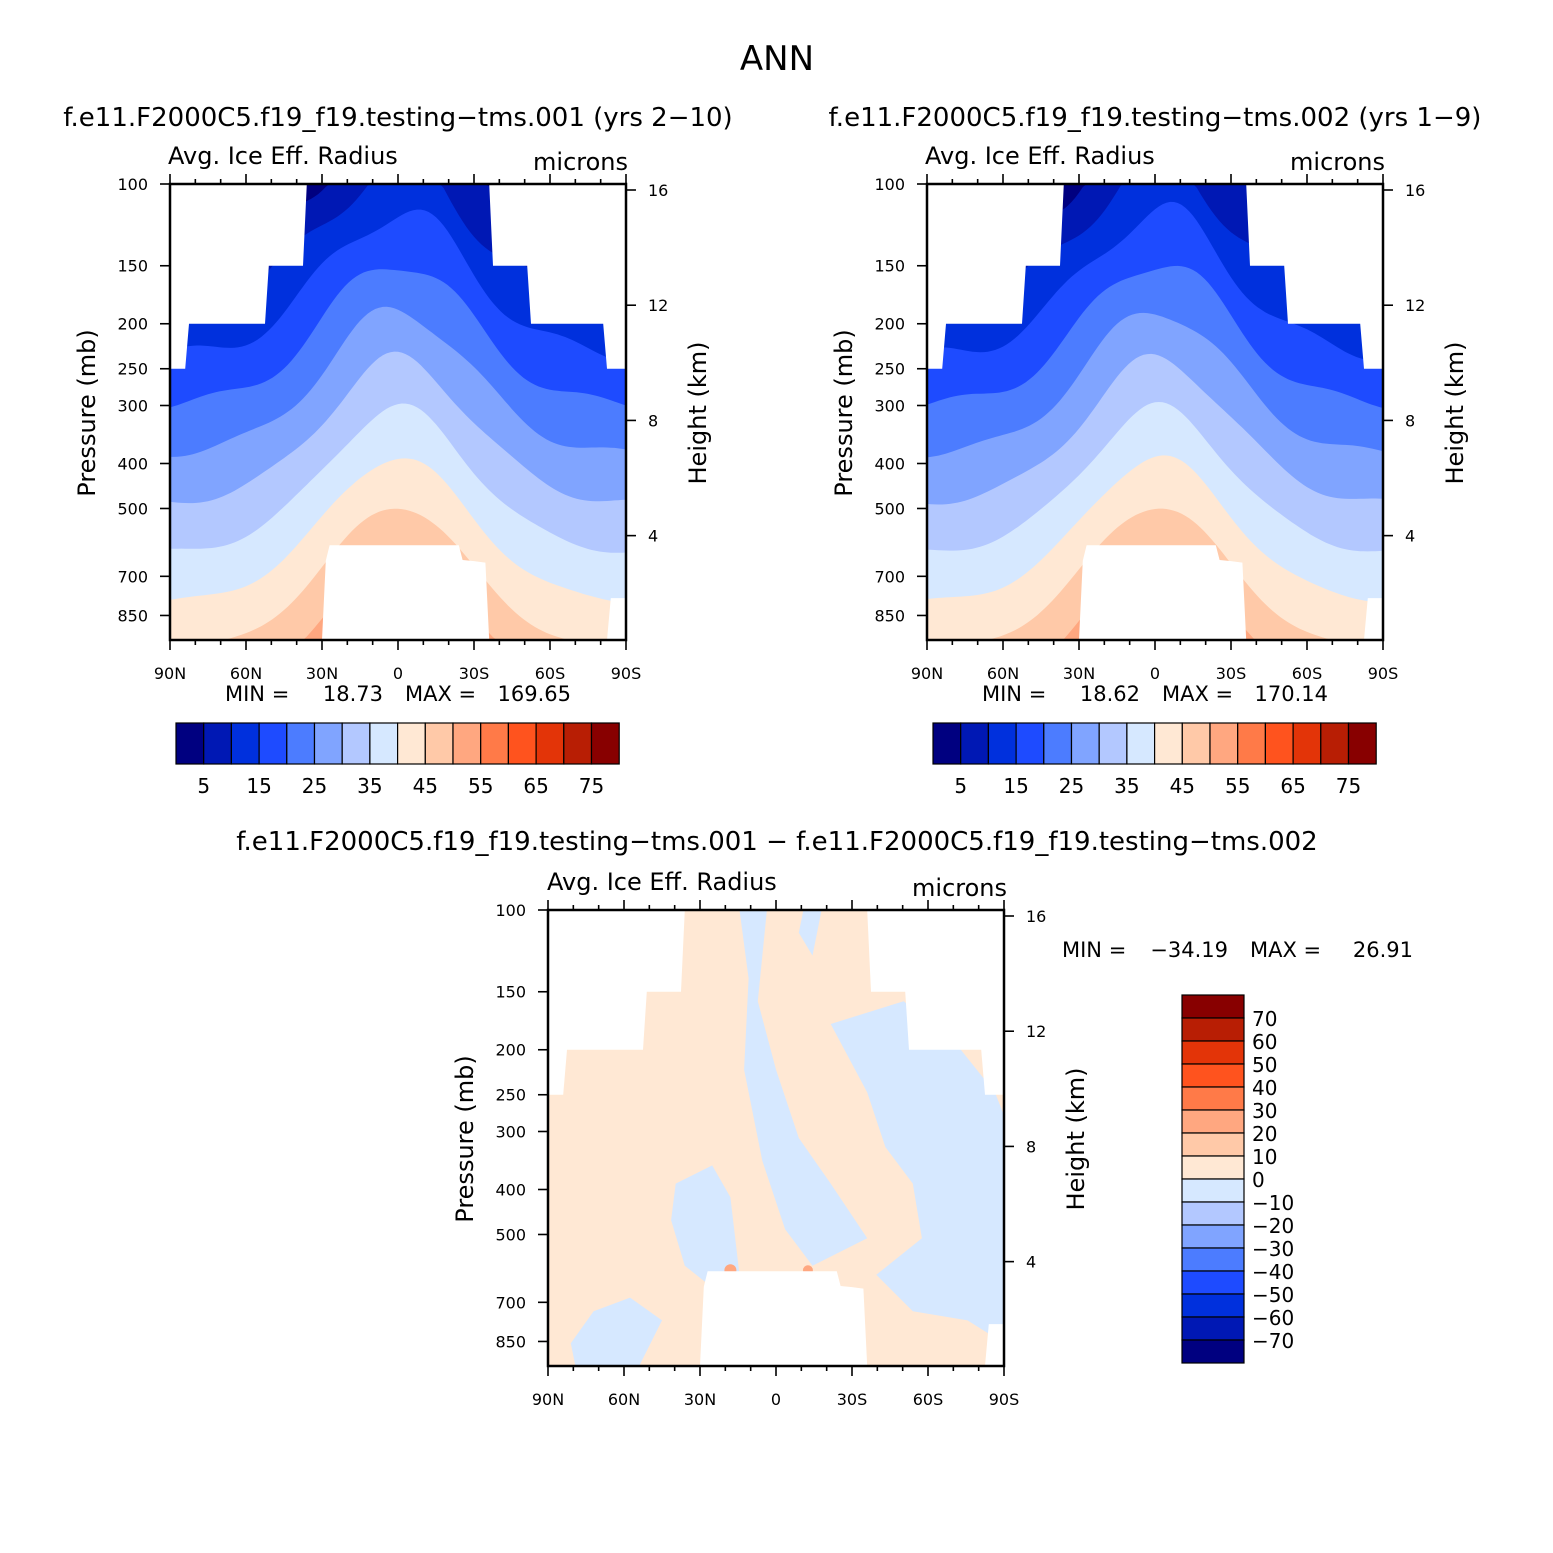 This screenshot has height=1553, width=1553. What do you see at coordinates (1003, 673) in the screenshot?
I see `panel-2-x-tick-label: 60N` at bounding box center [1003, 673].